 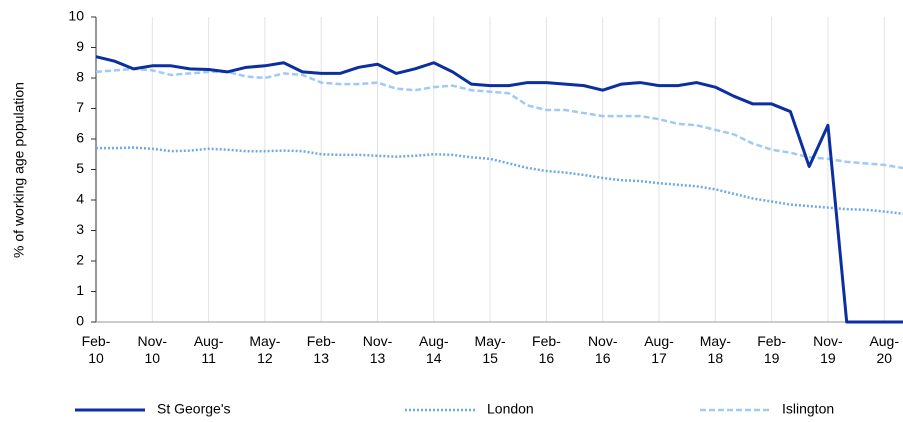 I want to click on x-tick-label: Nov-19, so click(x=828, y=349).